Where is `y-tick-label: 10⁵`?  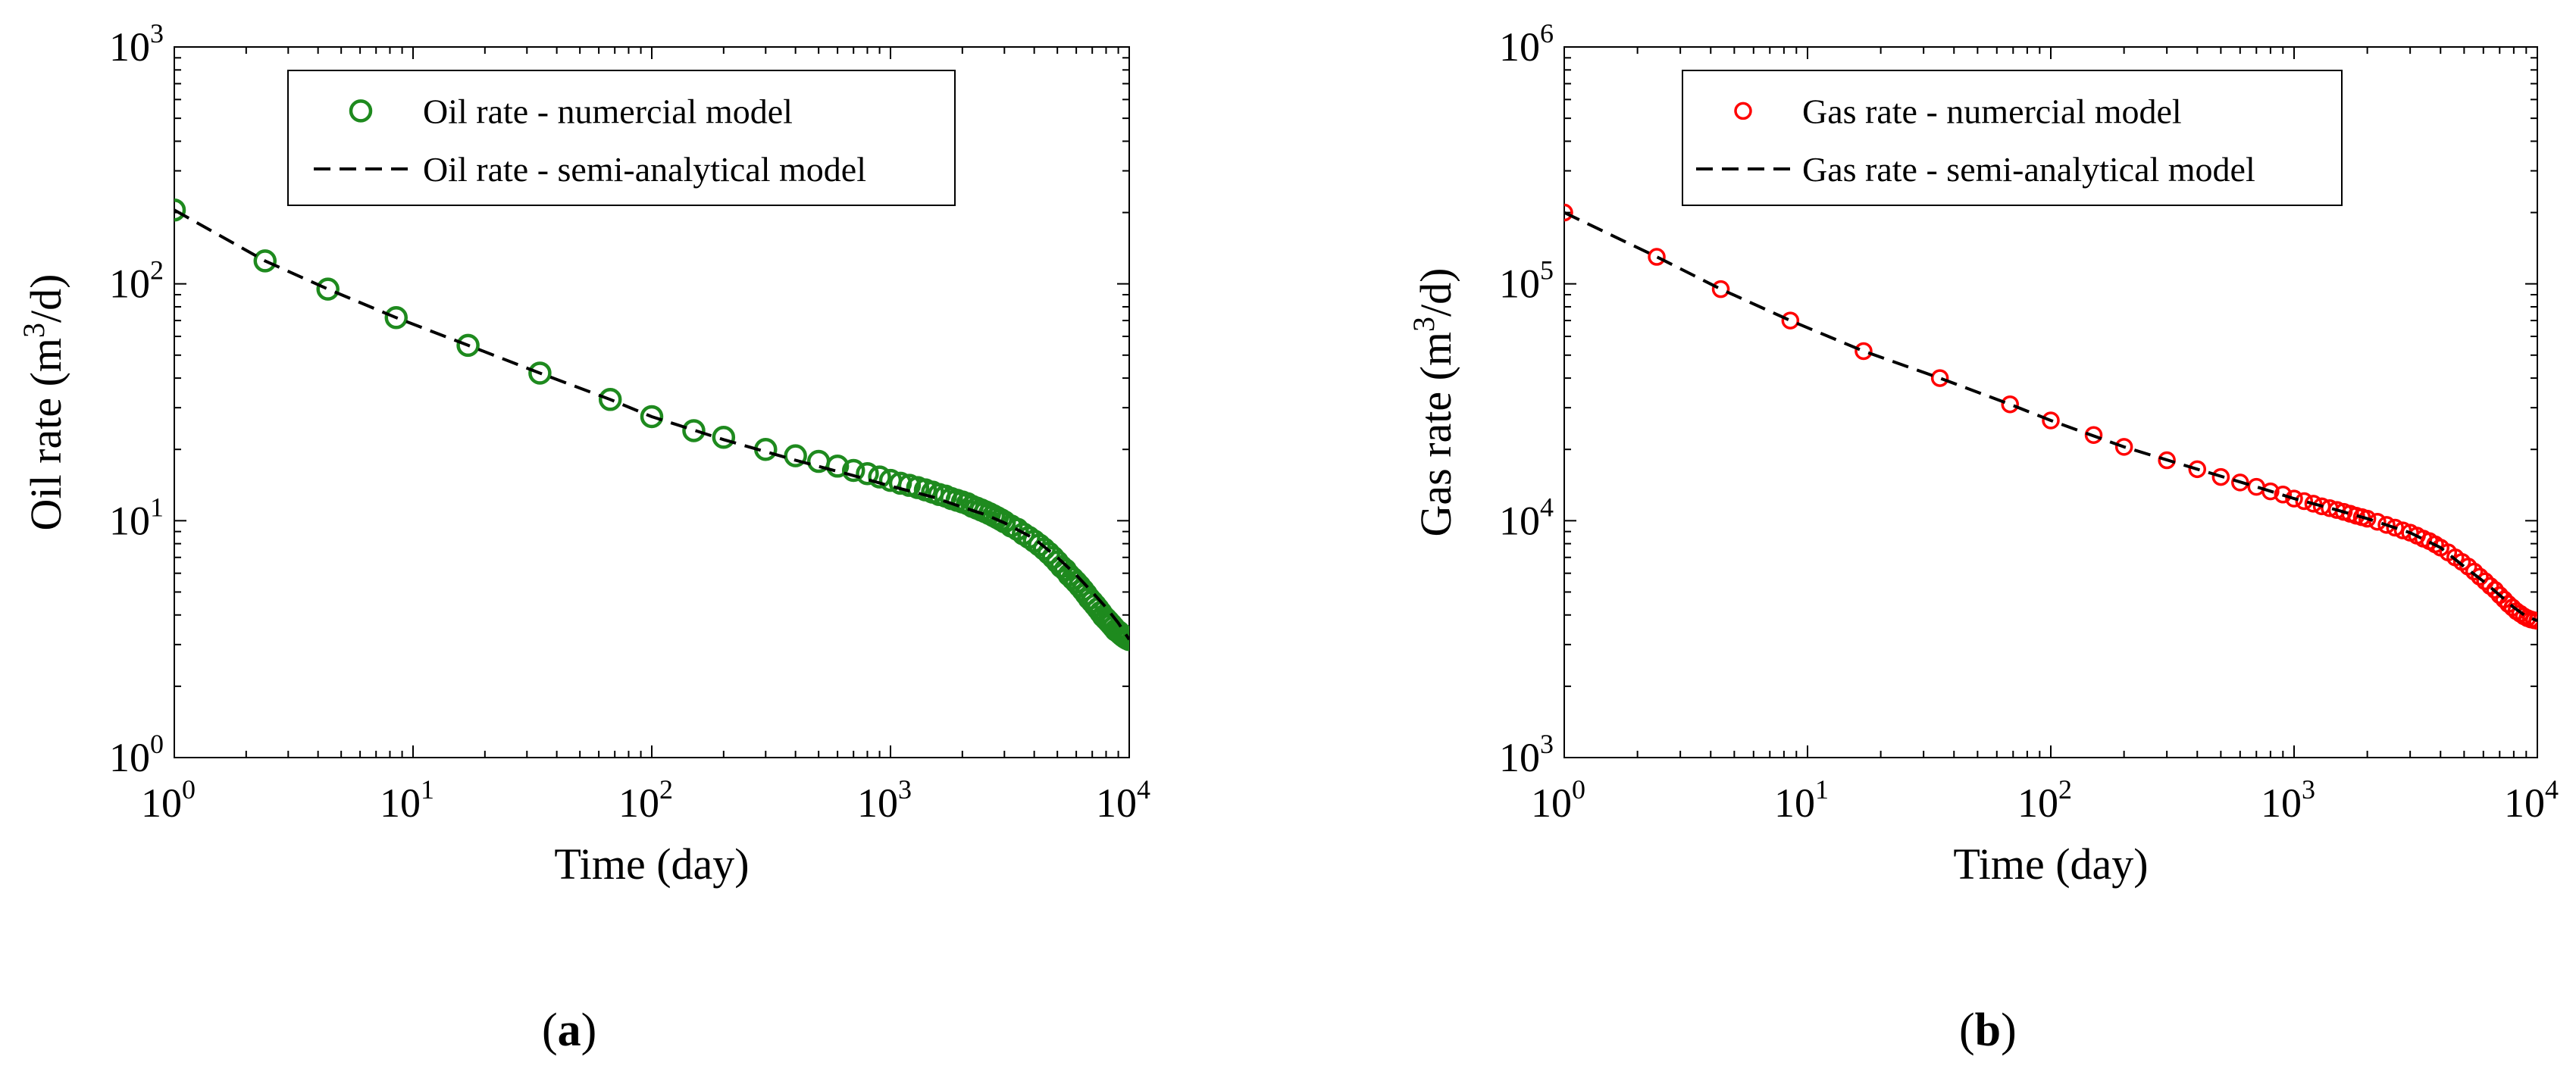 y-tick-label: 10⁵ is located at coordinates (1526, 281).